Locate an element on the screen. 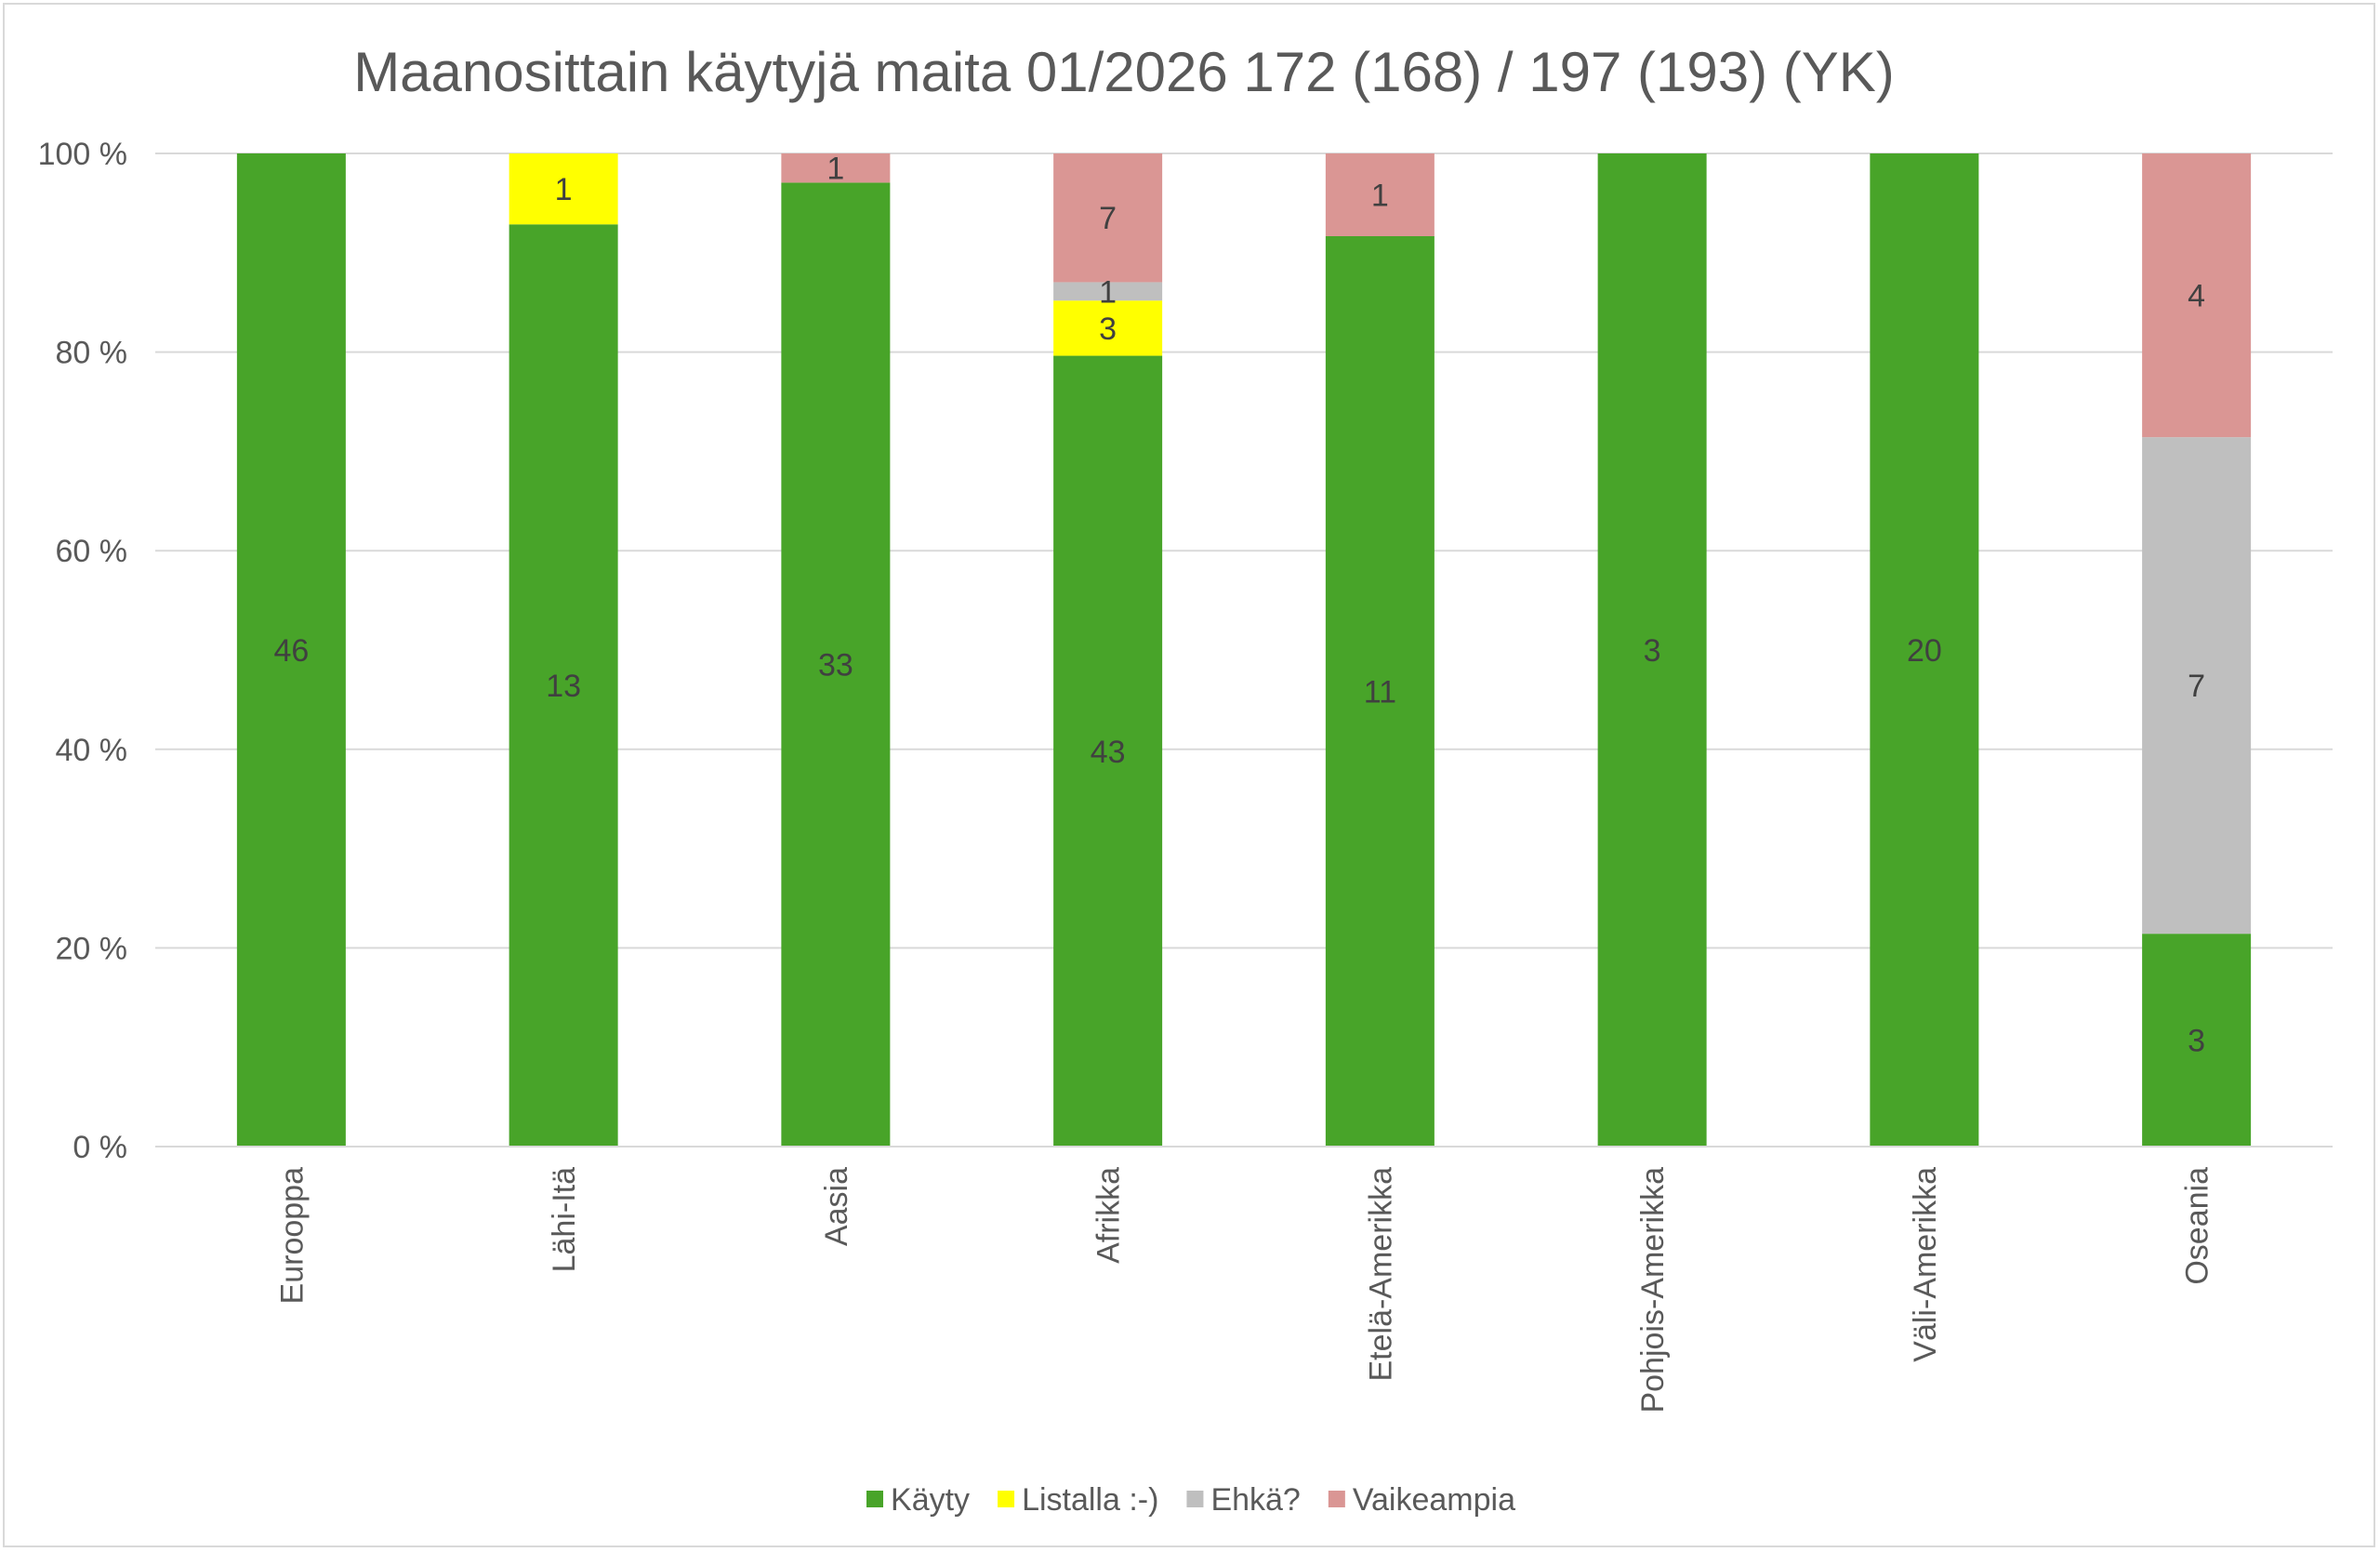  data-label: 13 is located at coordinates (563, 686).